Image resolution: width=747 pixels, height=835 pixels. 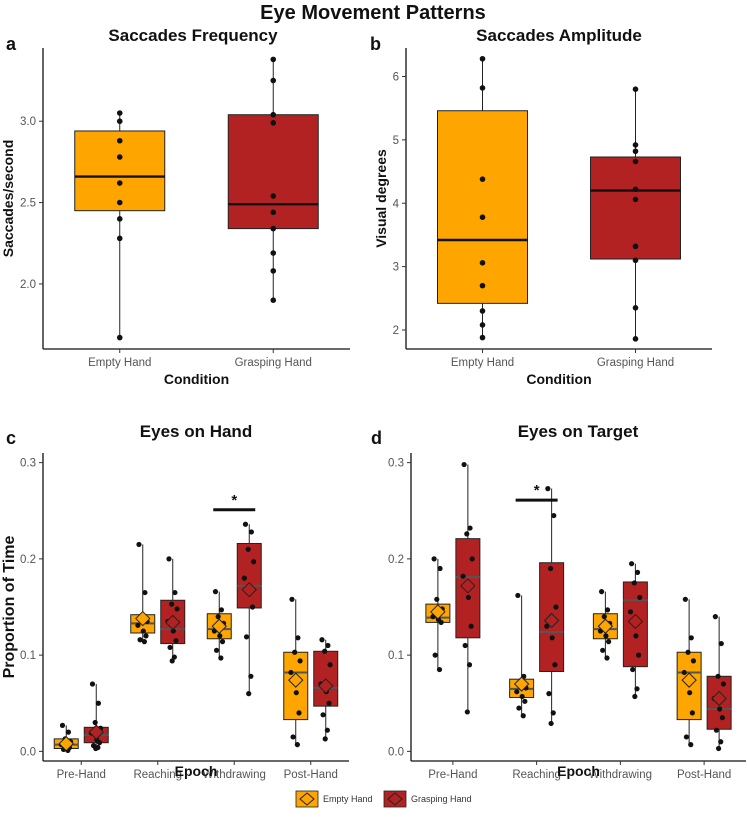 What do you see at coordinates (9, 606) in the screenshot?
I see `y-axis-title: Proportion of Time` at bounding box center [9, 606].